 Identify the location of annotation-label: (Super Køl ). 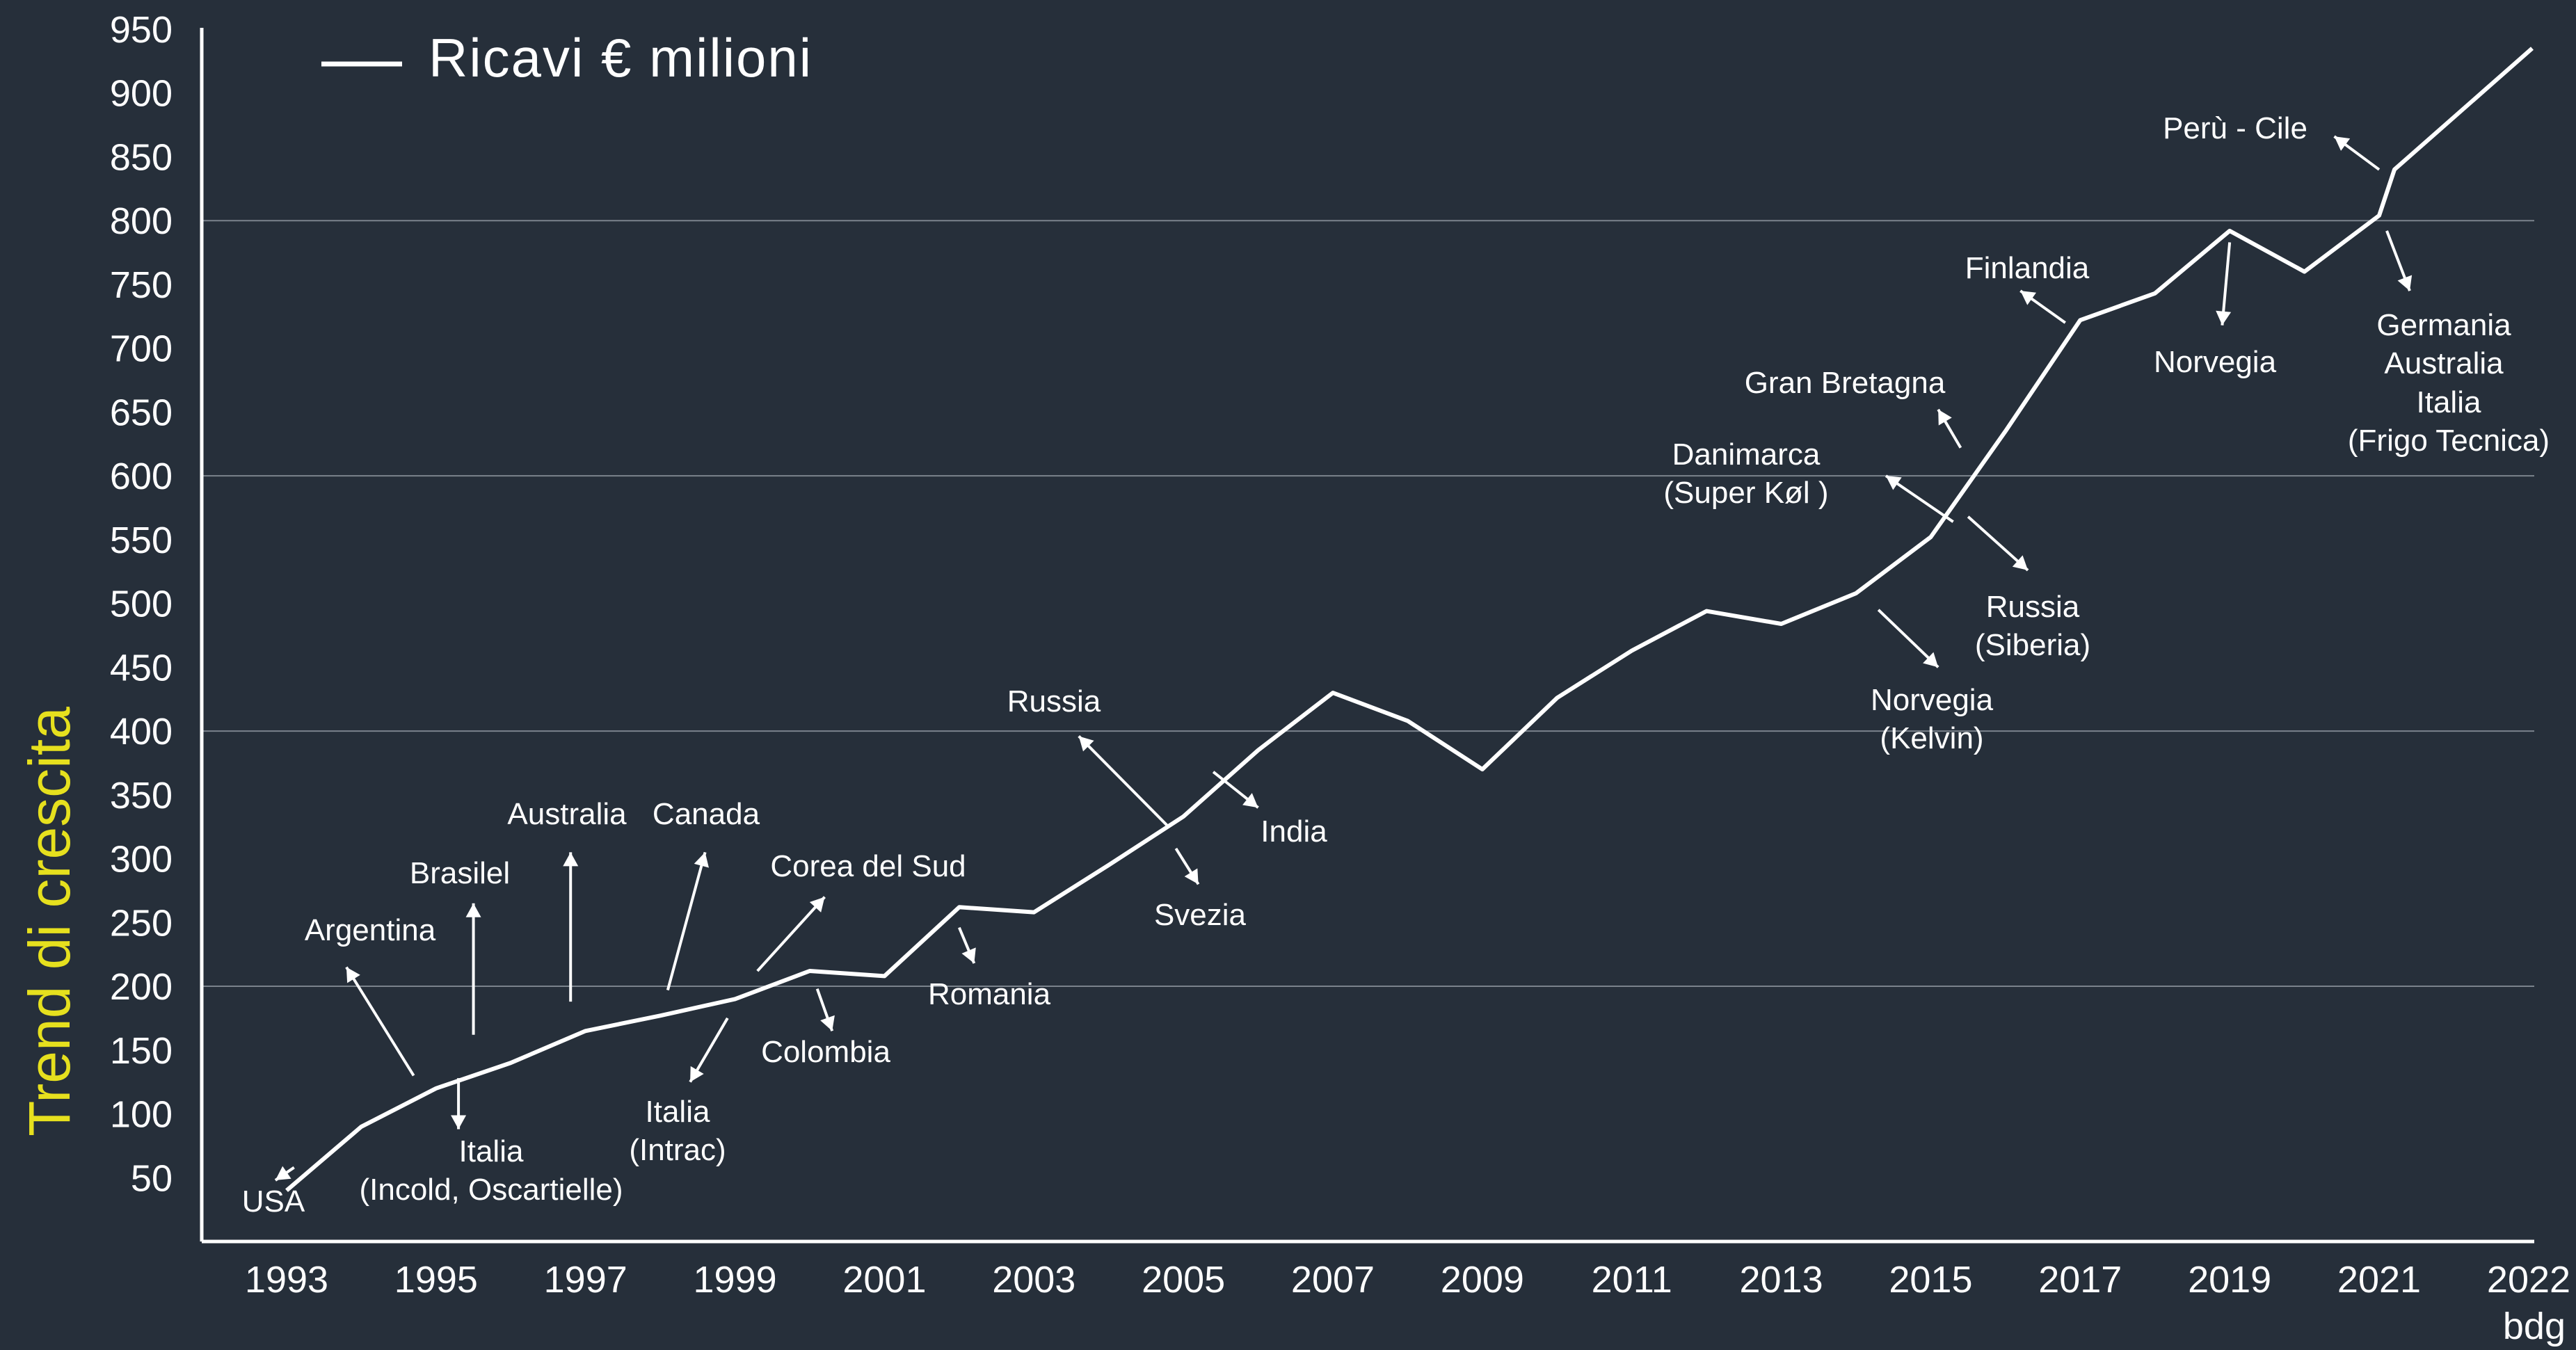
(1745, 493).